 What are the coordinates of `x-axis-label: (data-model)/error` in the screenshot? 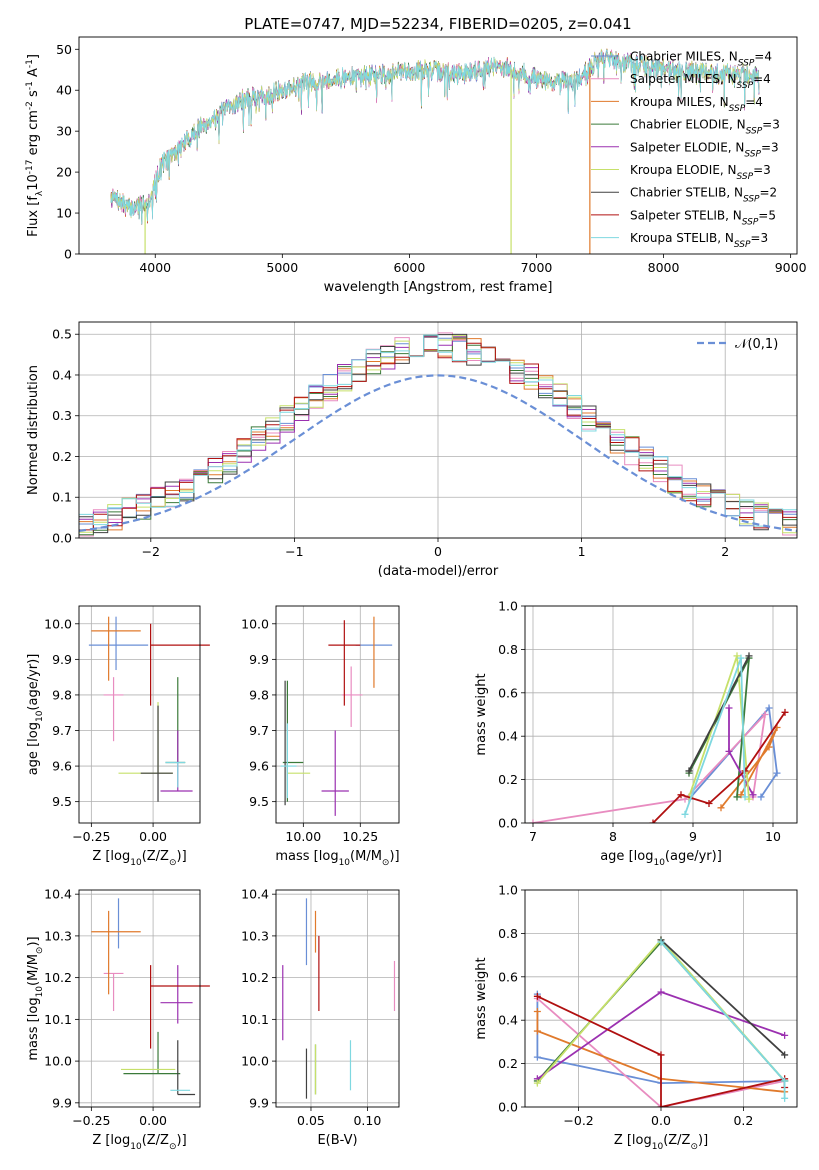 It's located at (438, 571).